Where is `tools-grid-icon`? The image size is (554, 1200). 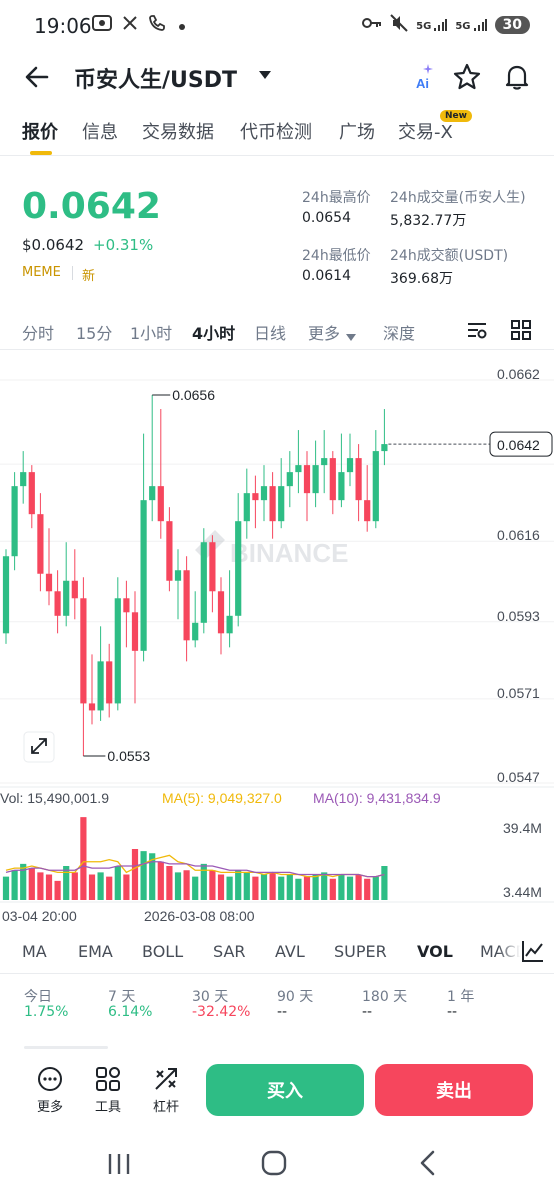 tools-grid-icon is located at coordinates (108, 1079).